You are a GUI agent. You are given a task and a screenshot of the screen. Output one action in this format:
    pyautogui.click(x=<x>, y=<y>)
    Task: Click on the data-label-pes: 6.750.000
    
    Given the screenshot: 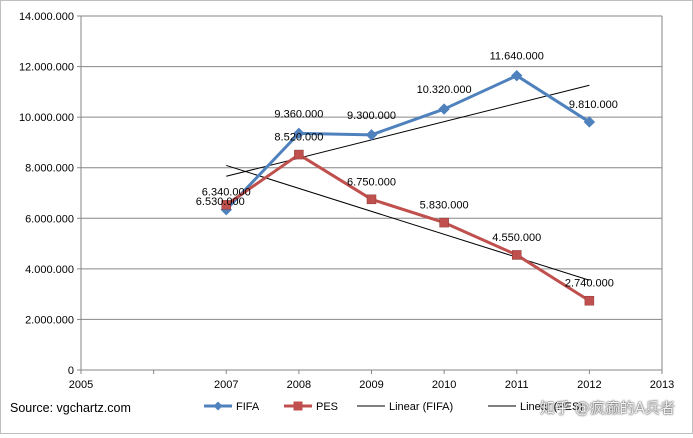 What is the action you would take?
    pyautogui.click(x=371, y=182)
    